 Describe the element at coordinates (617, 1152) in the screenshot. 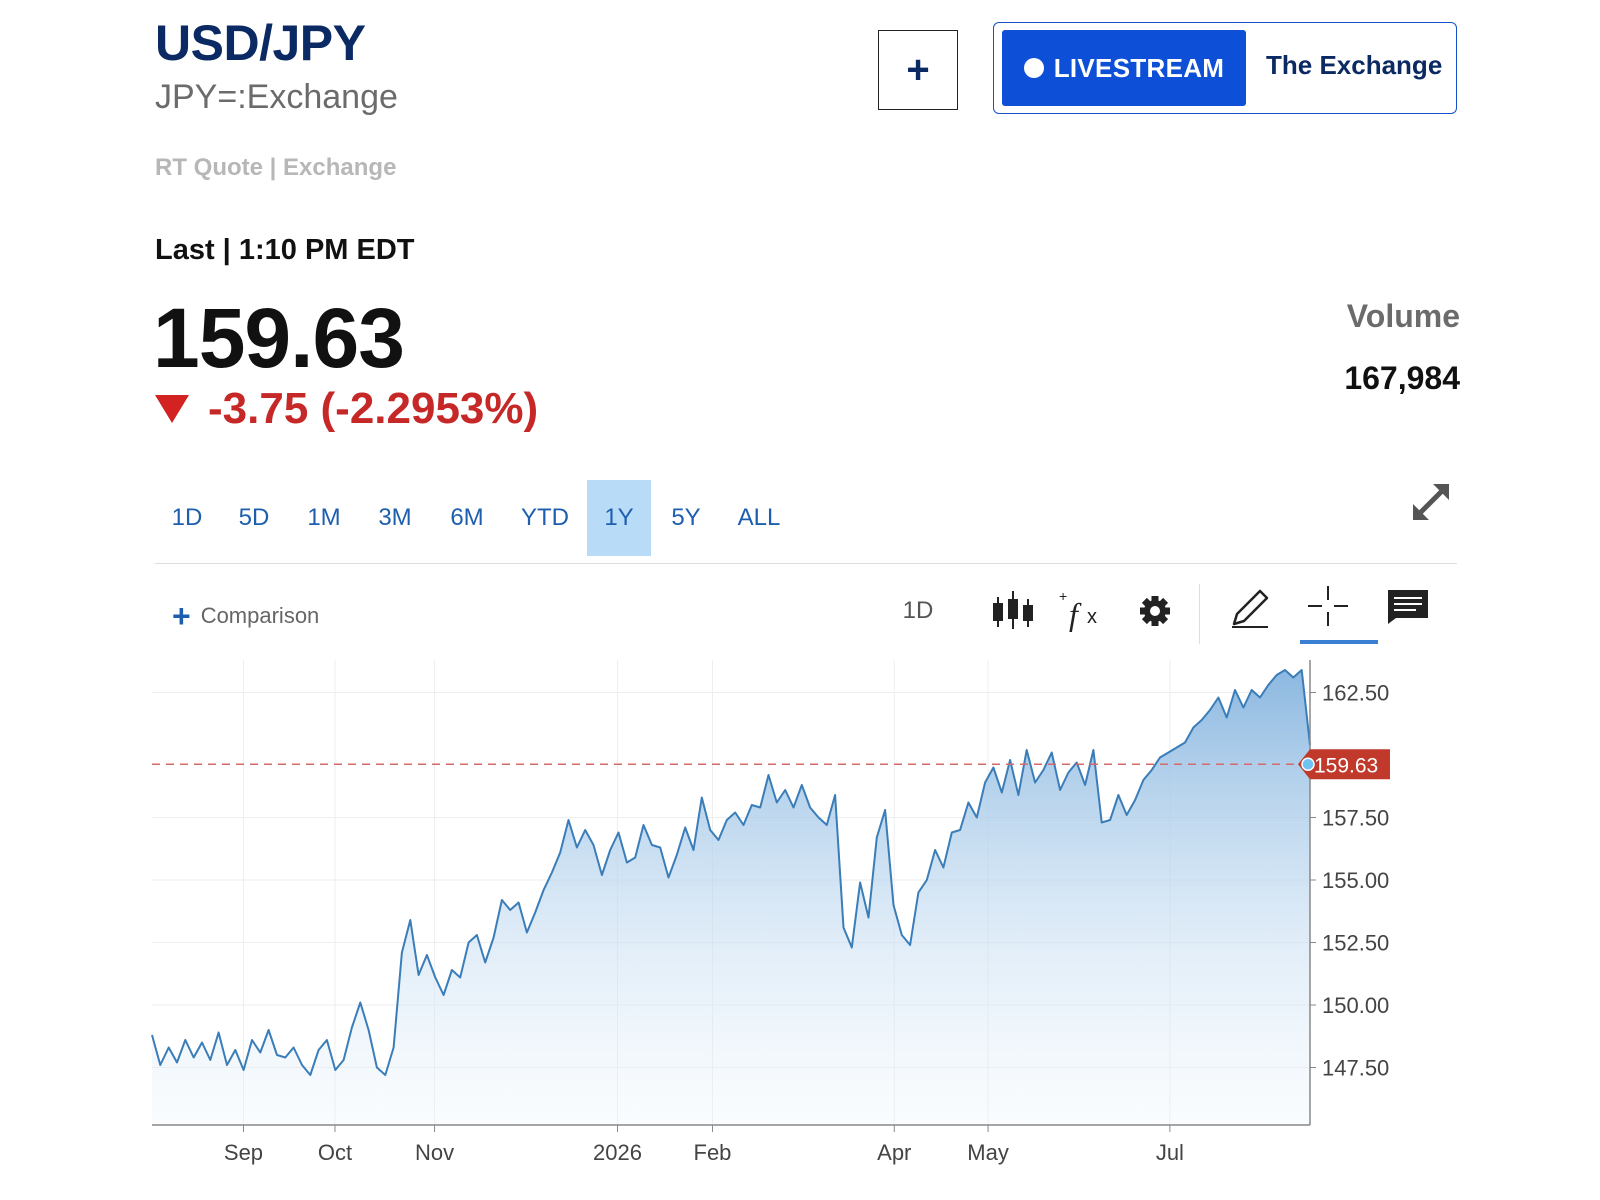

I see `x-tick-label: 2026` at that location.